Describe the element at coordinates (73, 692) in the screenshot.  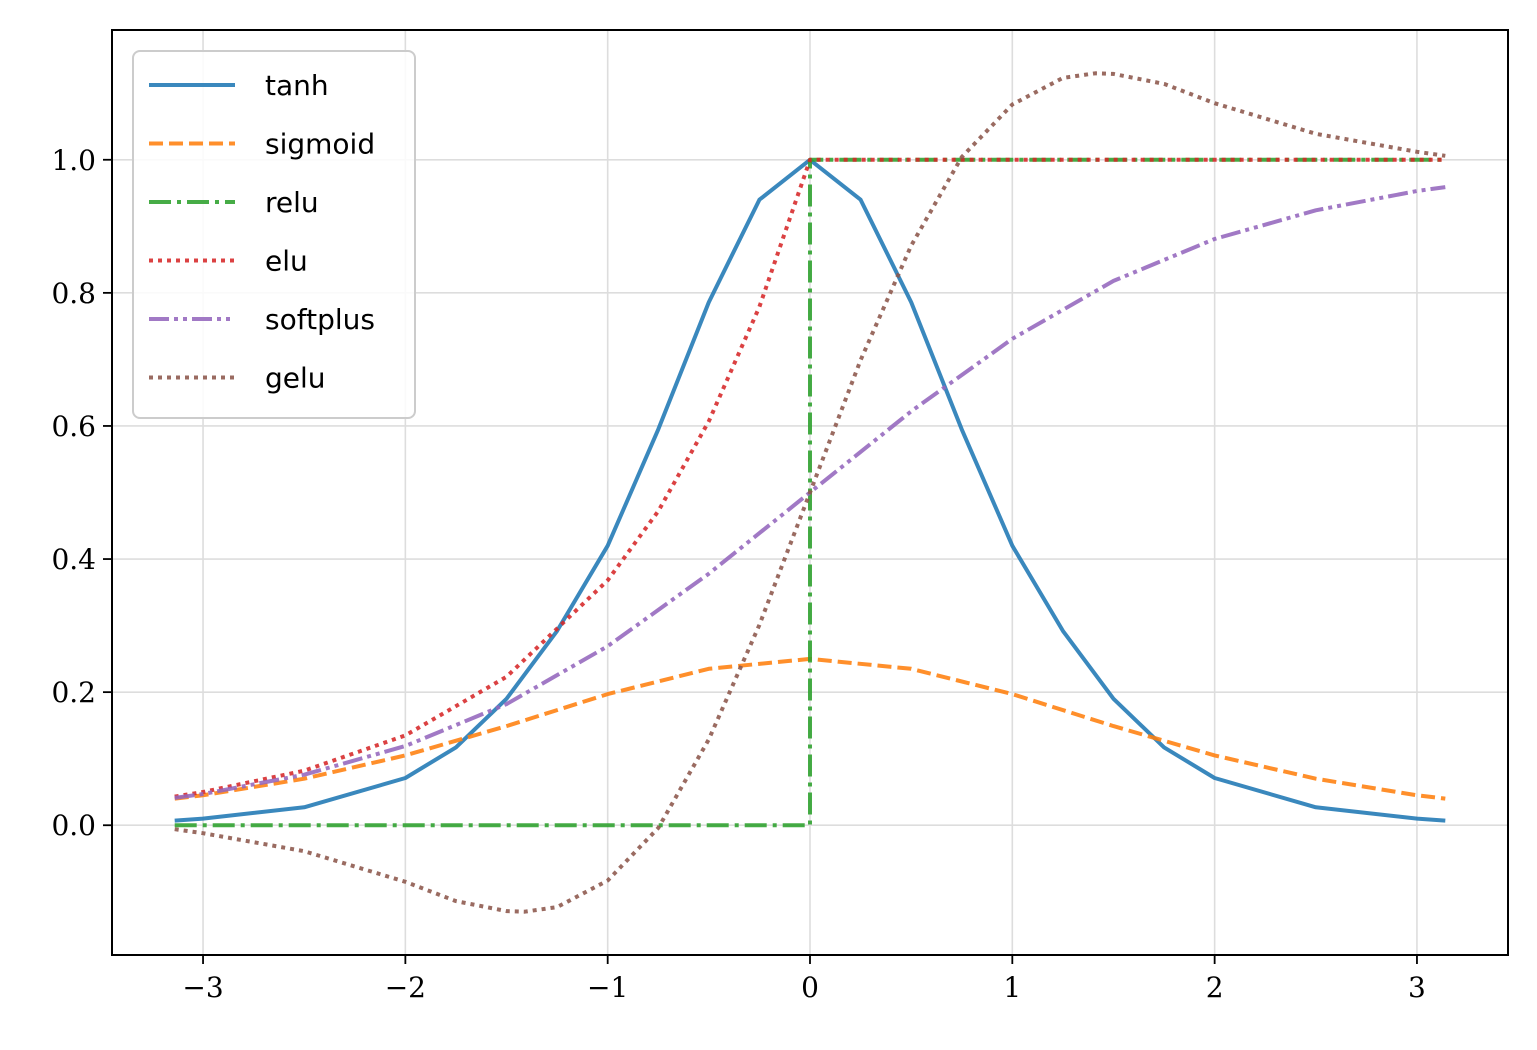
I see `y-tick-label: 0.2` at that location.